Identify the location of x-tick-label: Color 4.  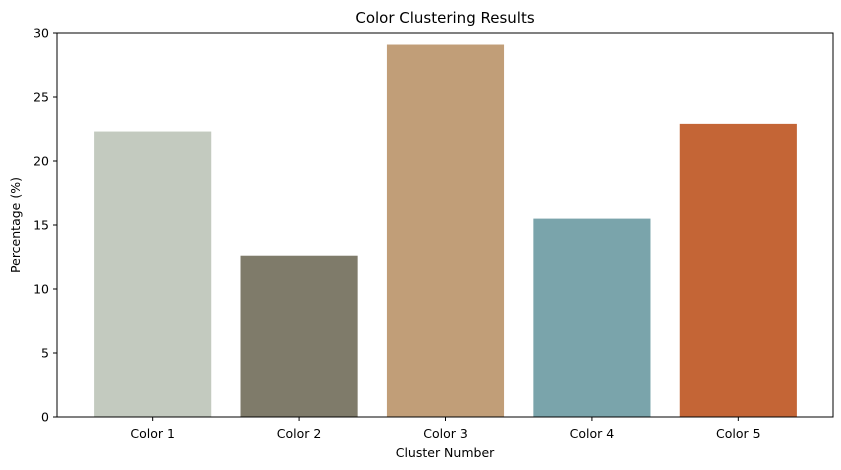
(592, 433).